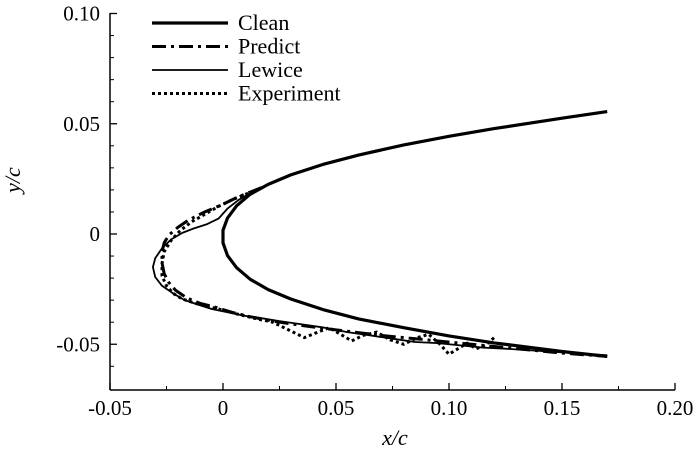  What do you see at coordinates (289, 93) in the screenshot?
I see `legend-label-experiment: Experiment` at bounding box center [289, 93].